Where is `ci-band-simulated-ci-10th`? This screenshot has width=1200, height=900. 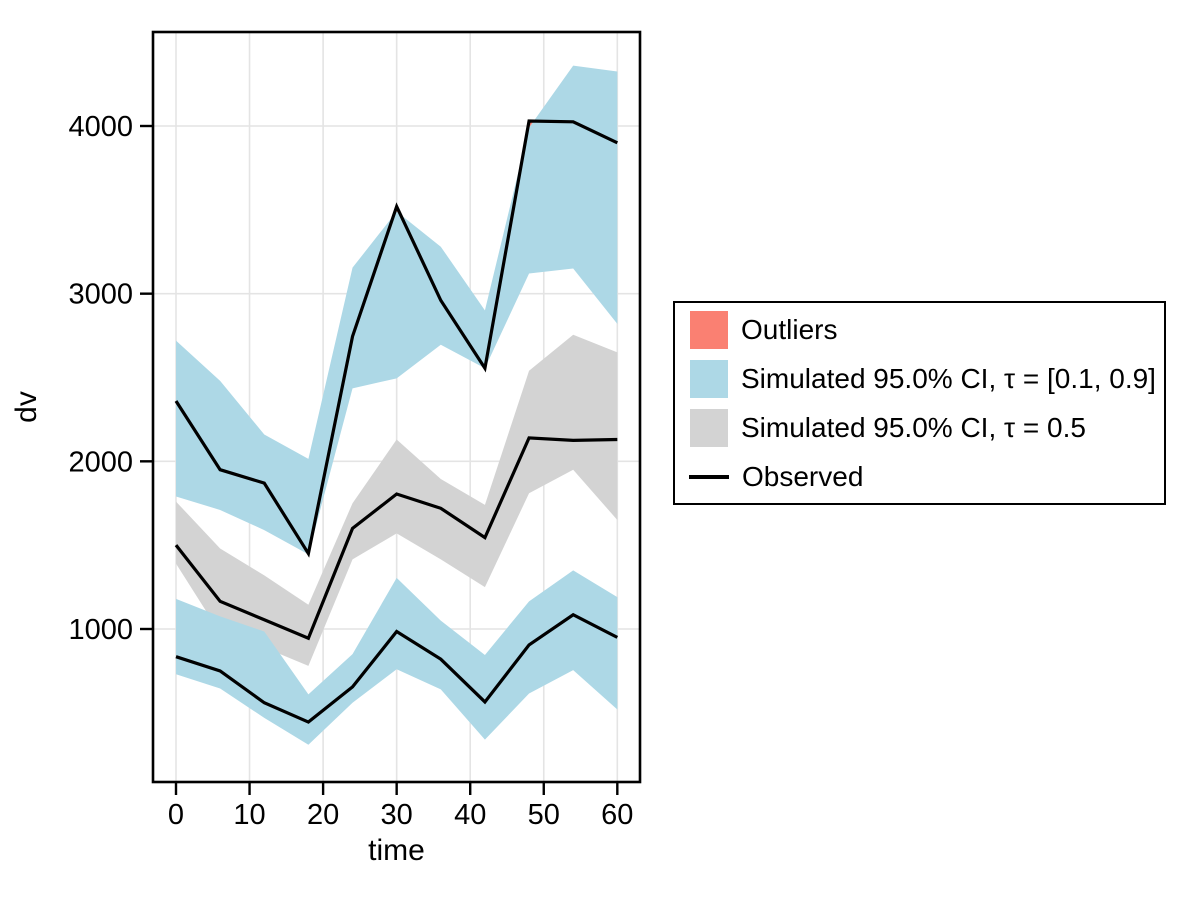
ci-band-simulated-ci-10th is located at coordinates (397, 657).